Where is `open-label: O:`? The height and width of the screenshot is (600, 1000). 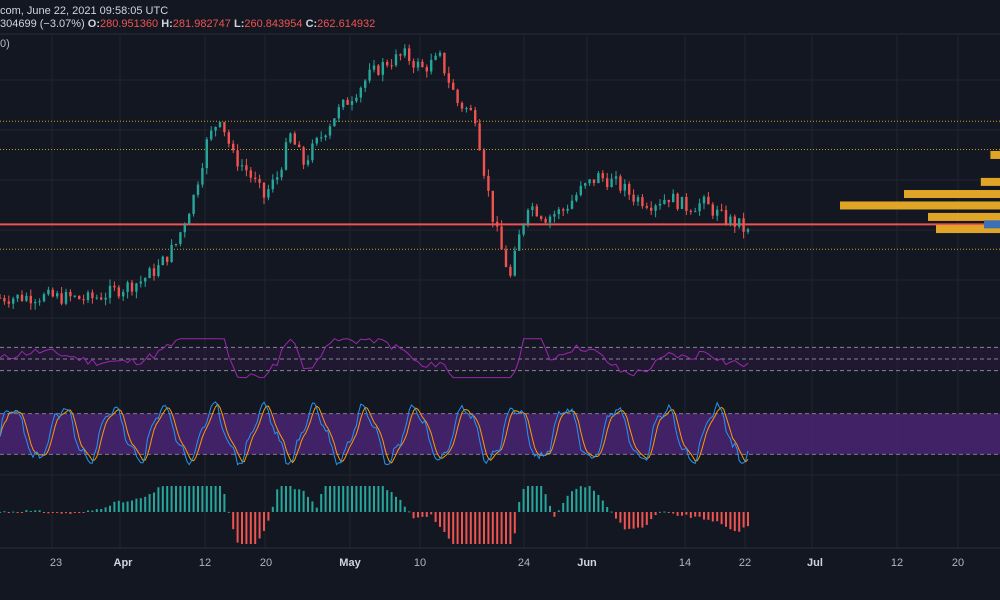
open-label: O: is located at coordinates (93, 24).